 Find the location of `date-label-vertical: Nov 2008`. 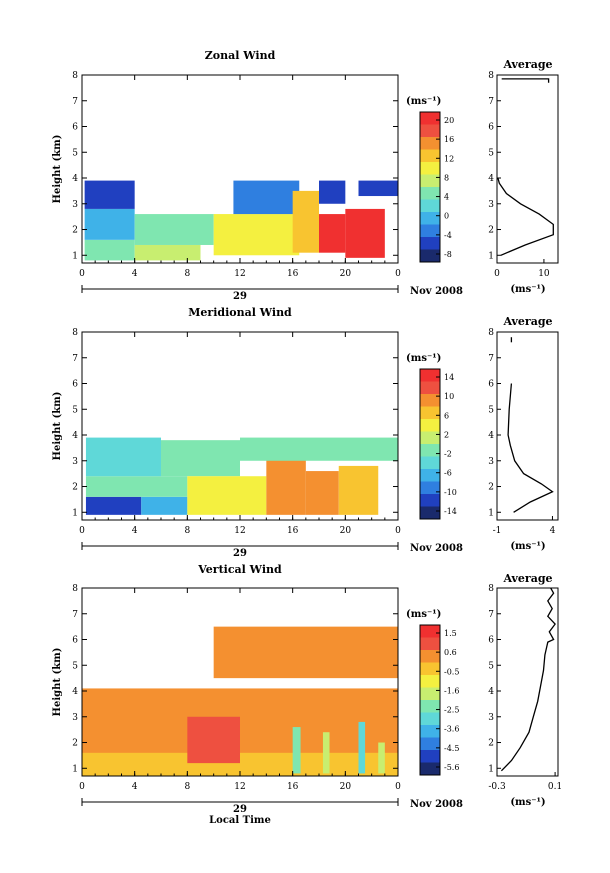

date-label-vertical: Nov 2008 is located at coordinates (436, 804).